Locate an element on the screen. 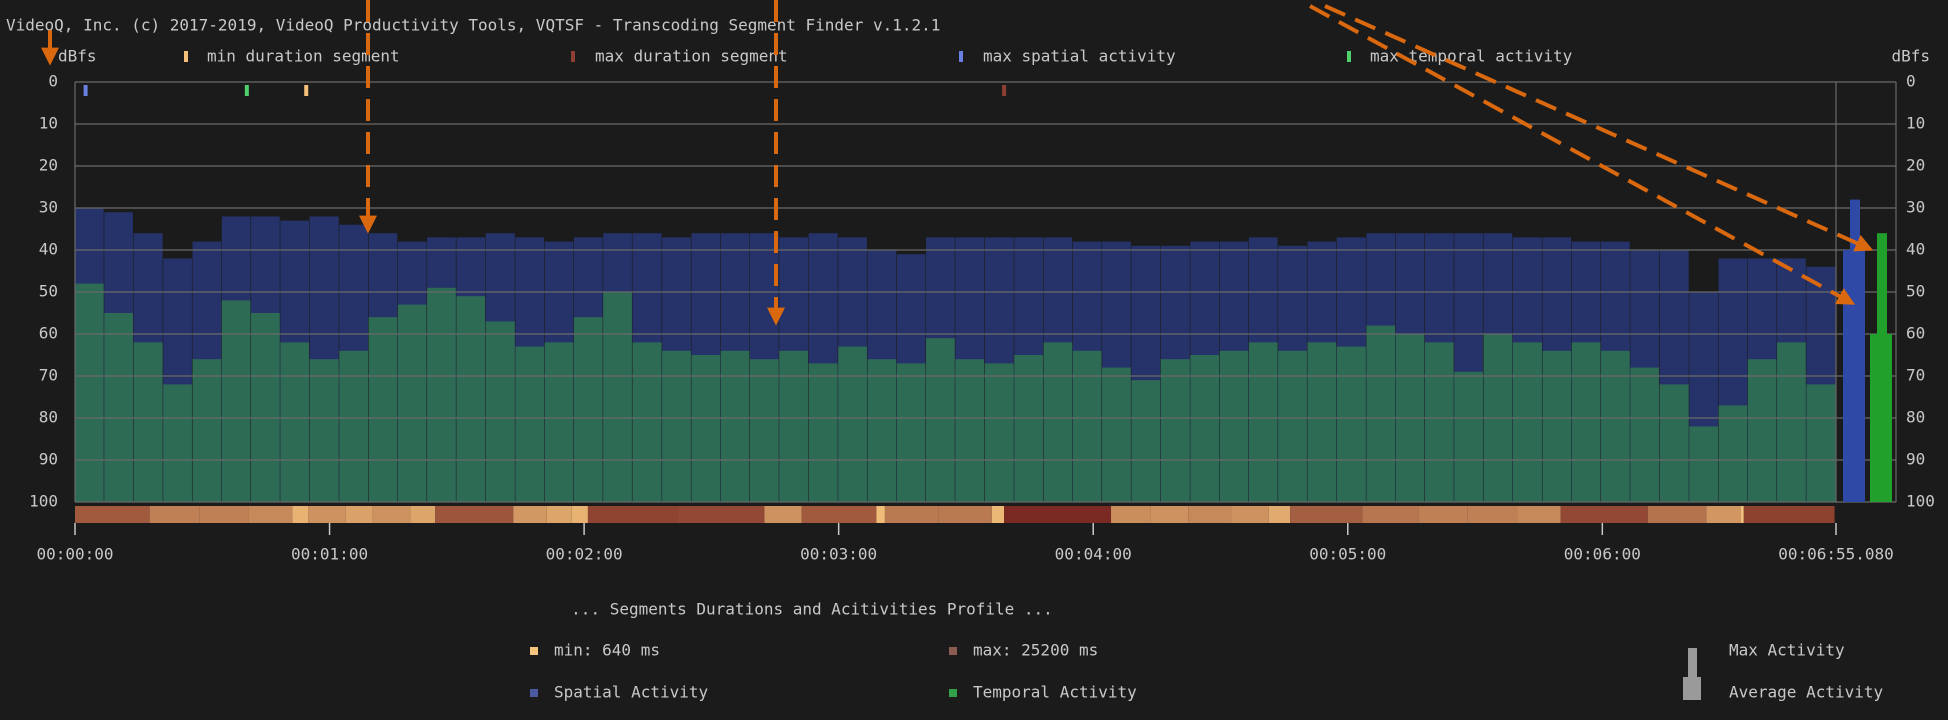  y-tick-label: 70 is located at coordinates (1915, 375).